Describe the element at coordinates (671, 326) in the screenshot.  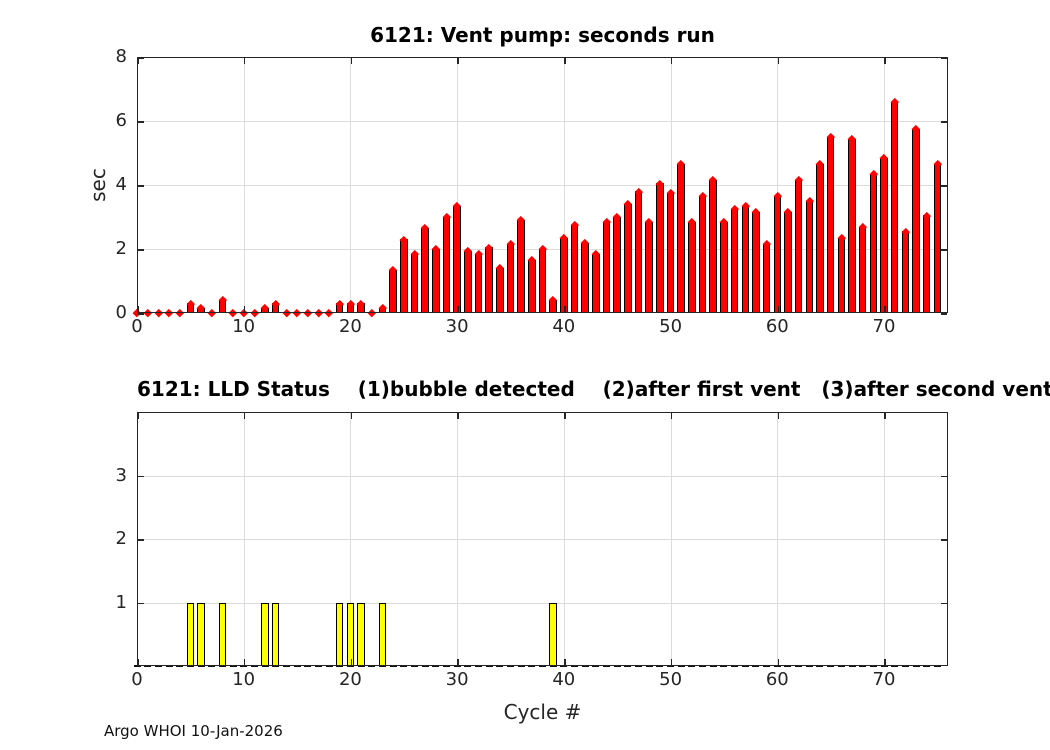
I see `x-tick-label: 50` at that location.